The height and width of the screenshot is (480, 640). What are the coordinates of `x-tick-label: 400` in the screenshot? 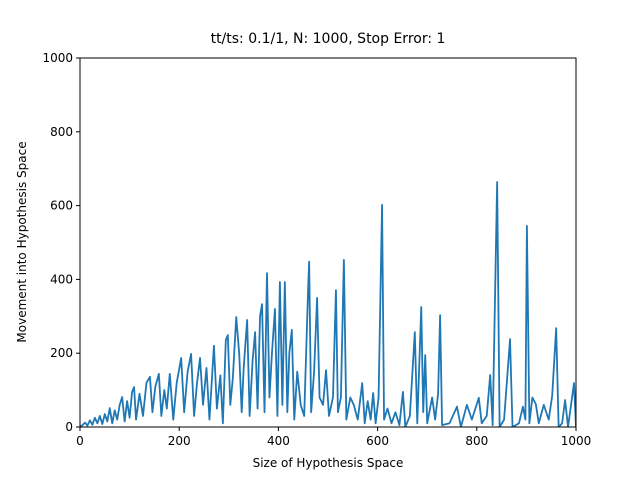 It's located at (278, 441).